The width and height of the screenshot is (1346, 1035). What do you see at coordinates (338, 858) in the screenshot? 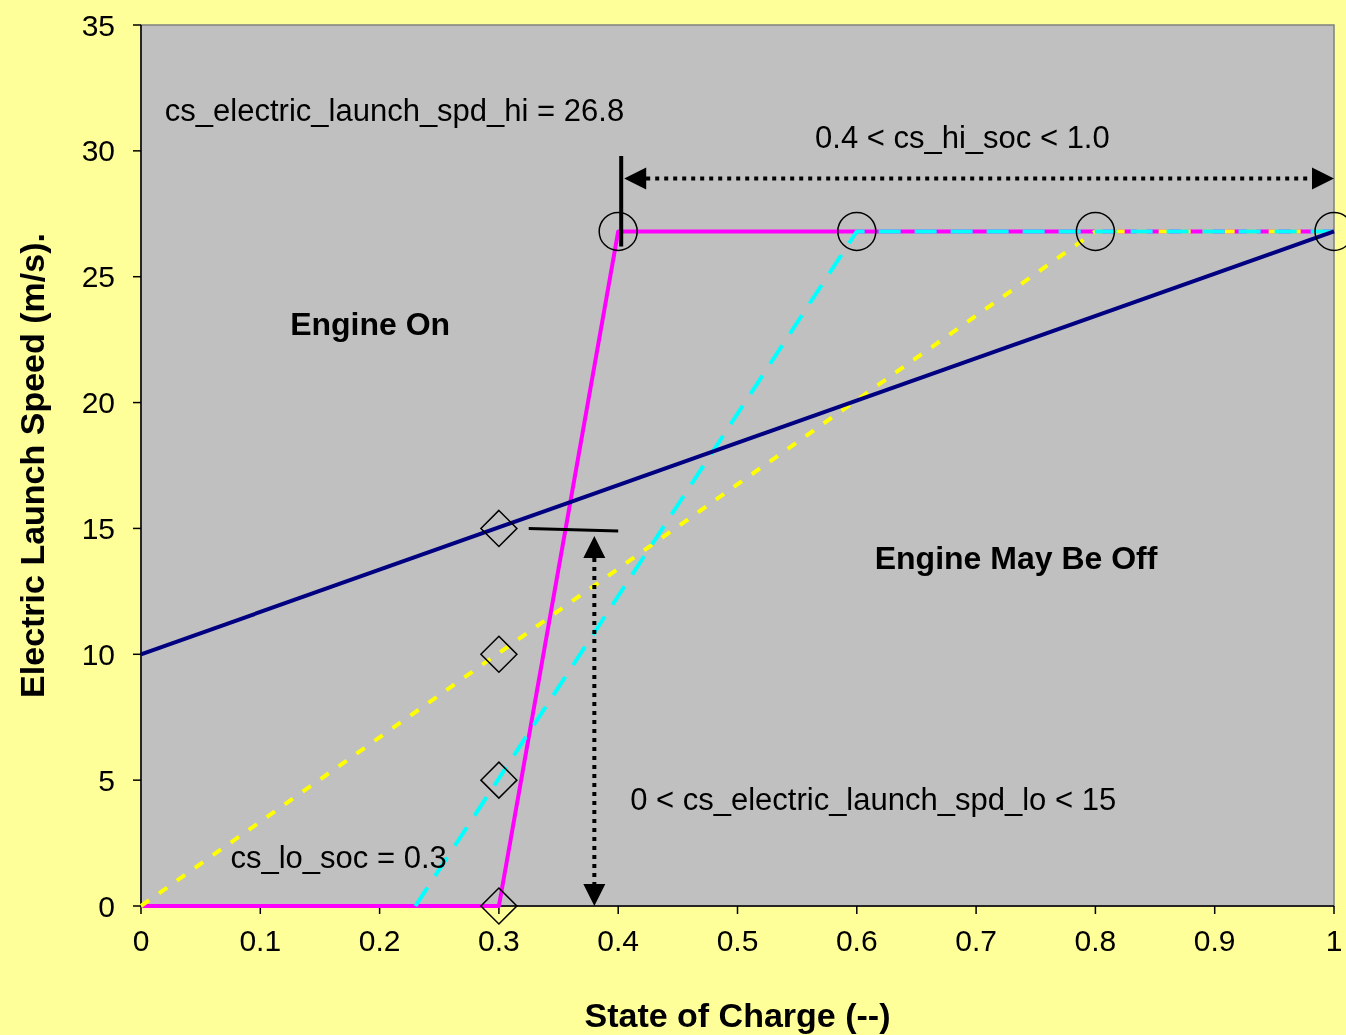
I see `annotation: cs_lo_soc = 0.3` at bounding box center [338, 858].